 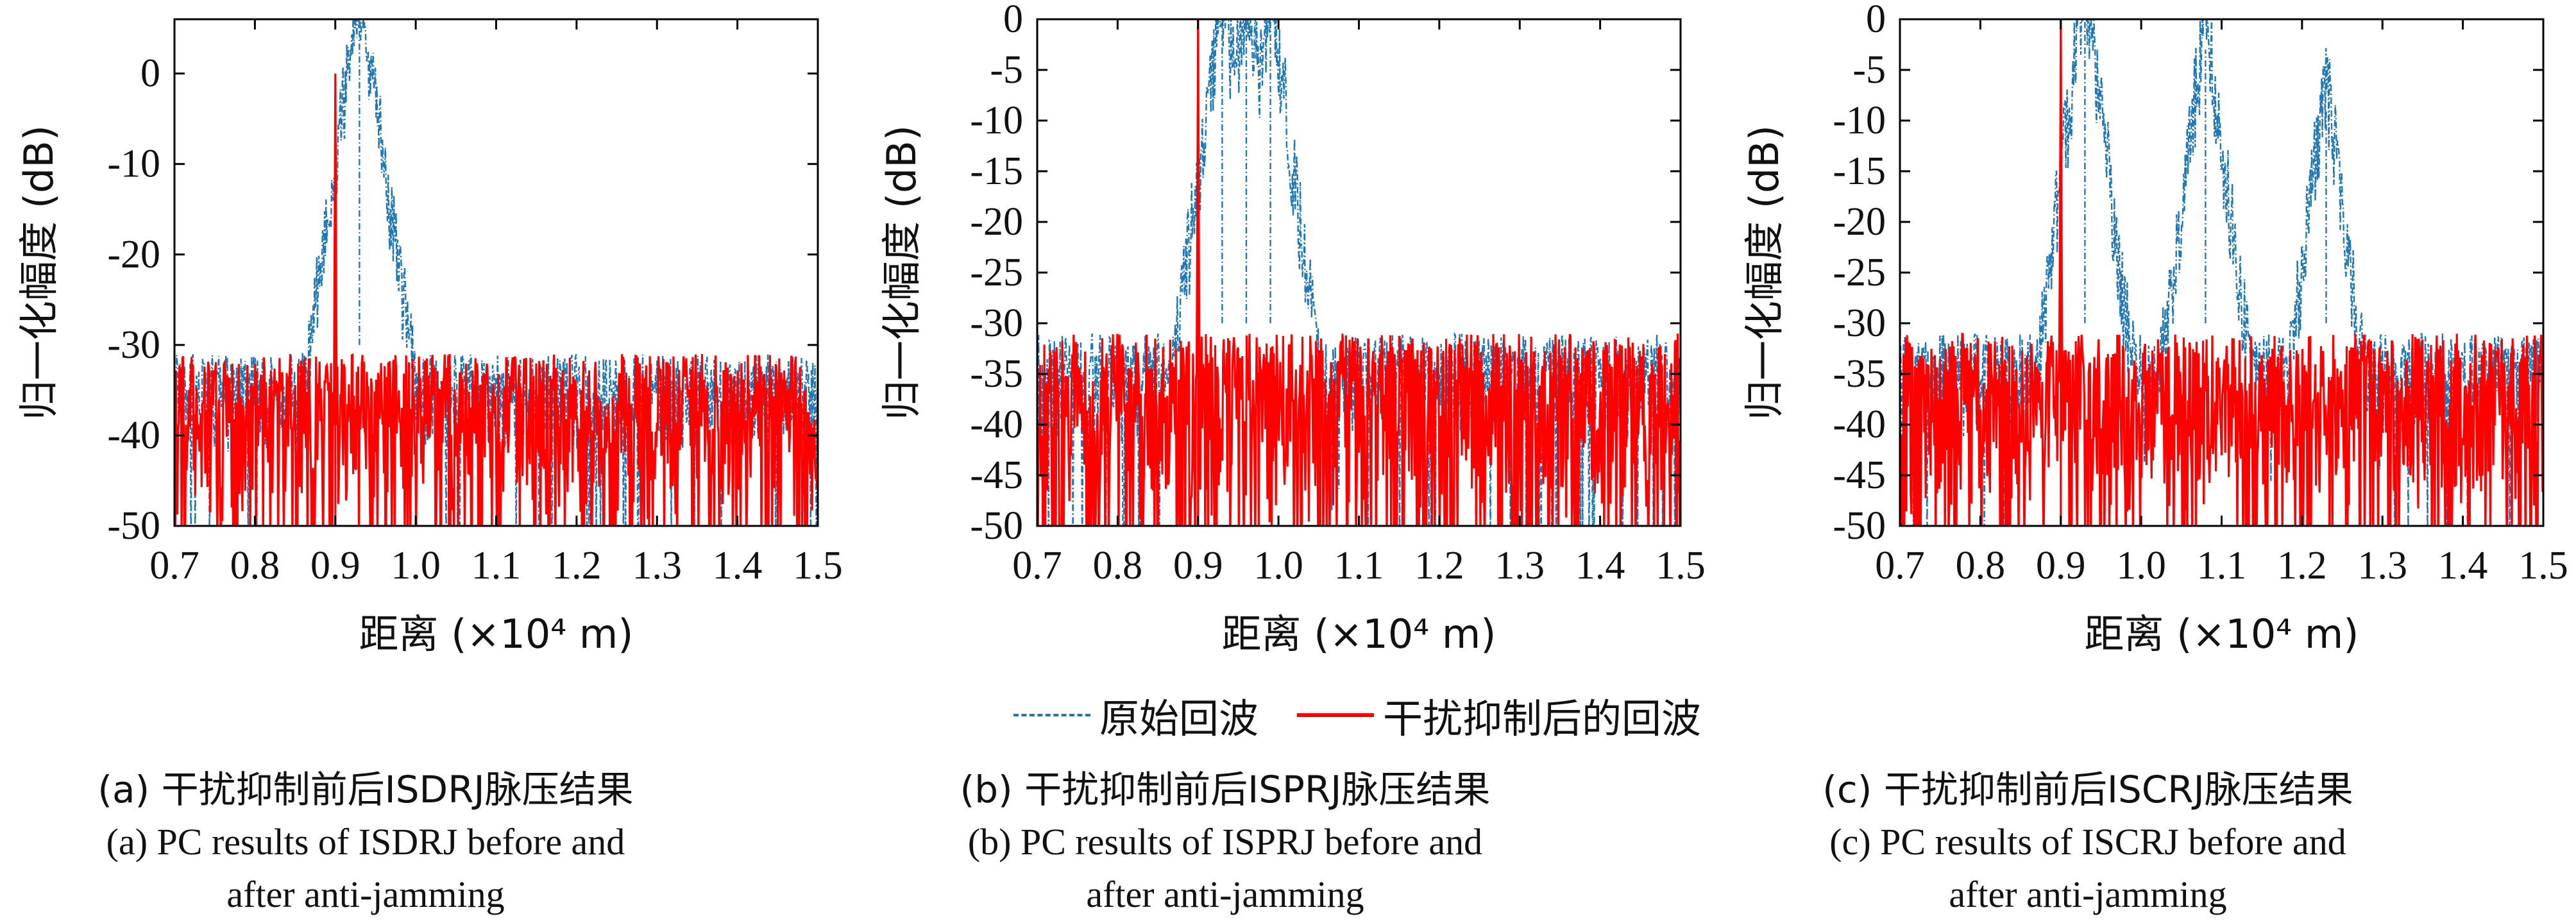 I want to click on plot-area-b, so click(x=1359, y=272).